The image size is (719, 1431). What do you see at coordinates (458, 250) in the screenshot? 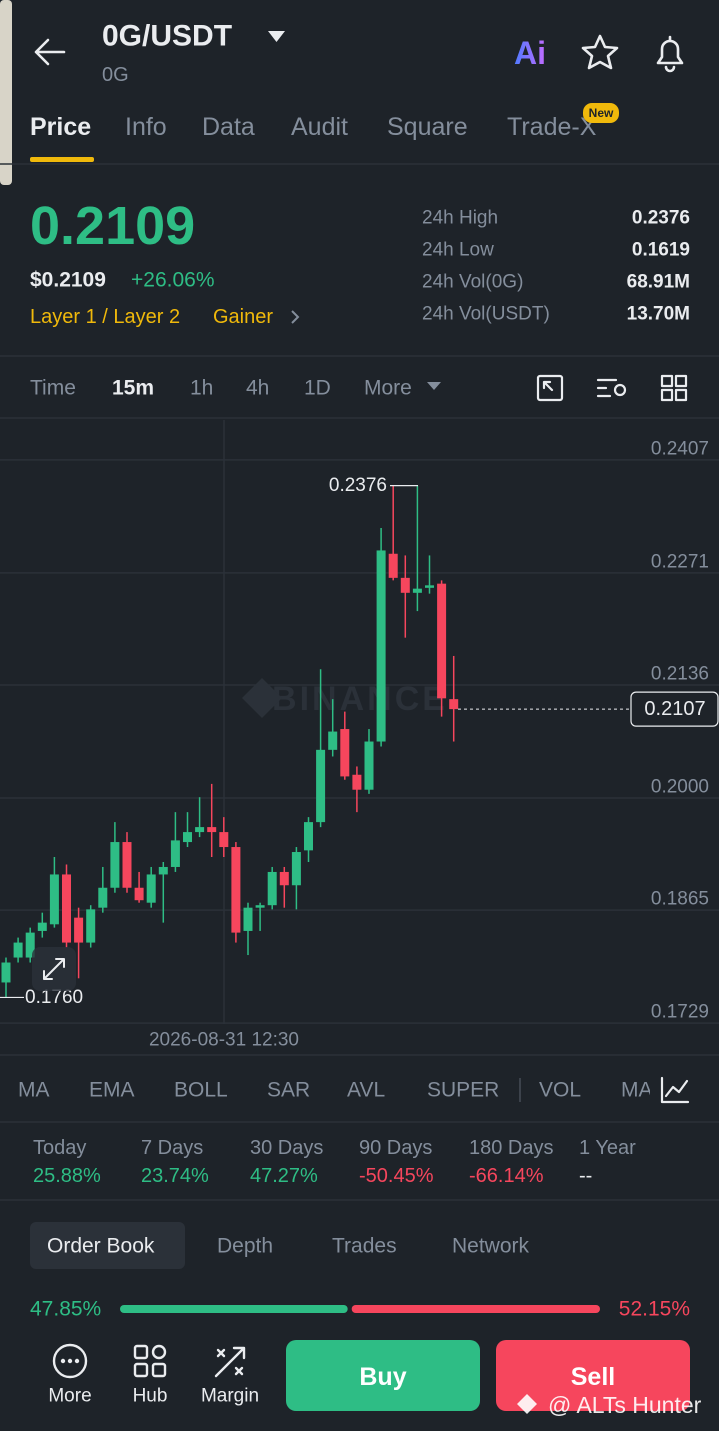
I see `stat-label: 24h Low` at bounding box center [458, 250].